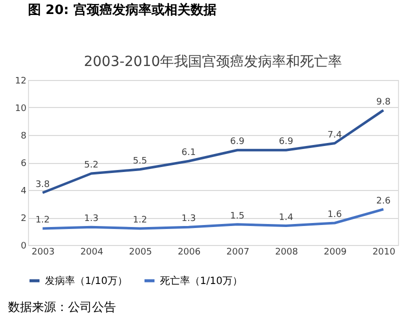  What do you see at coordinates (383, 201) in the screenshot?
I see `data-label: 2.6` at bounding box center [383, 201].